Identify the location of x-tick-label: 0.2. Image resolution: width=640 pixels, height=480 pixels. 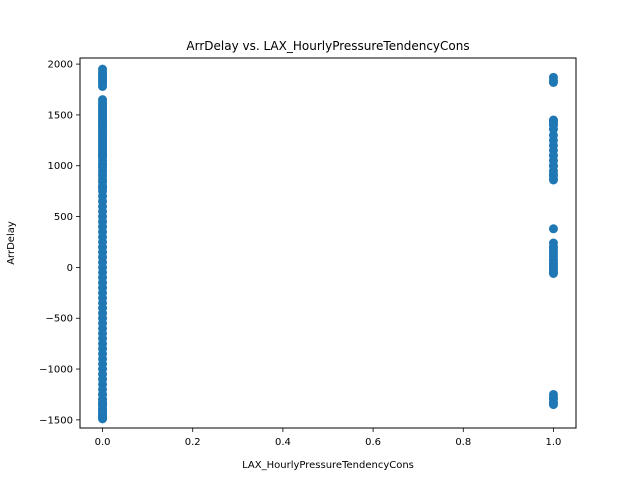
(193, 442).